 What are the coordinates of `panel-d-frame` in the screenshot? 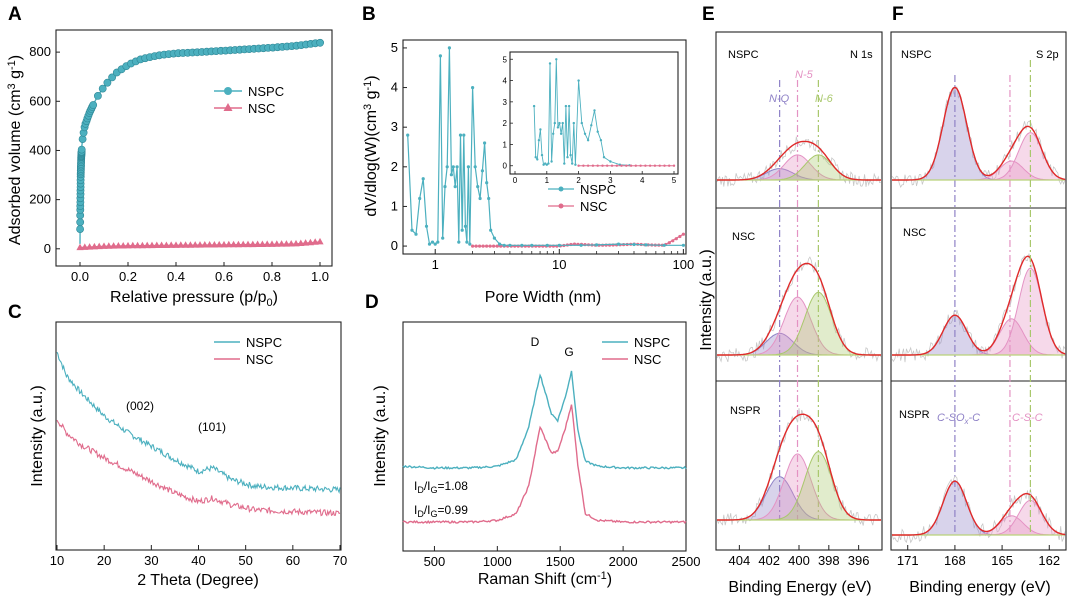 It's located at (544, 436).